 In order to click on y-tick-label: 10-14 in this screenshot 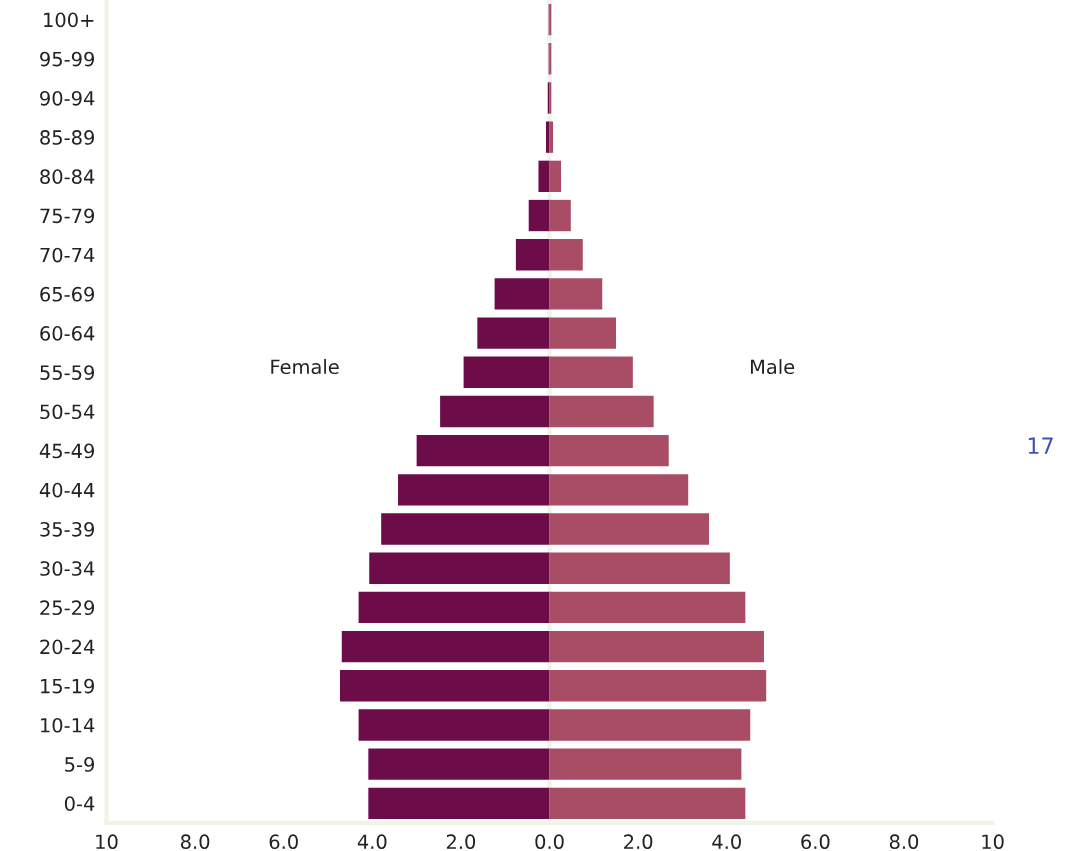, I will do `click(68, 725)`.